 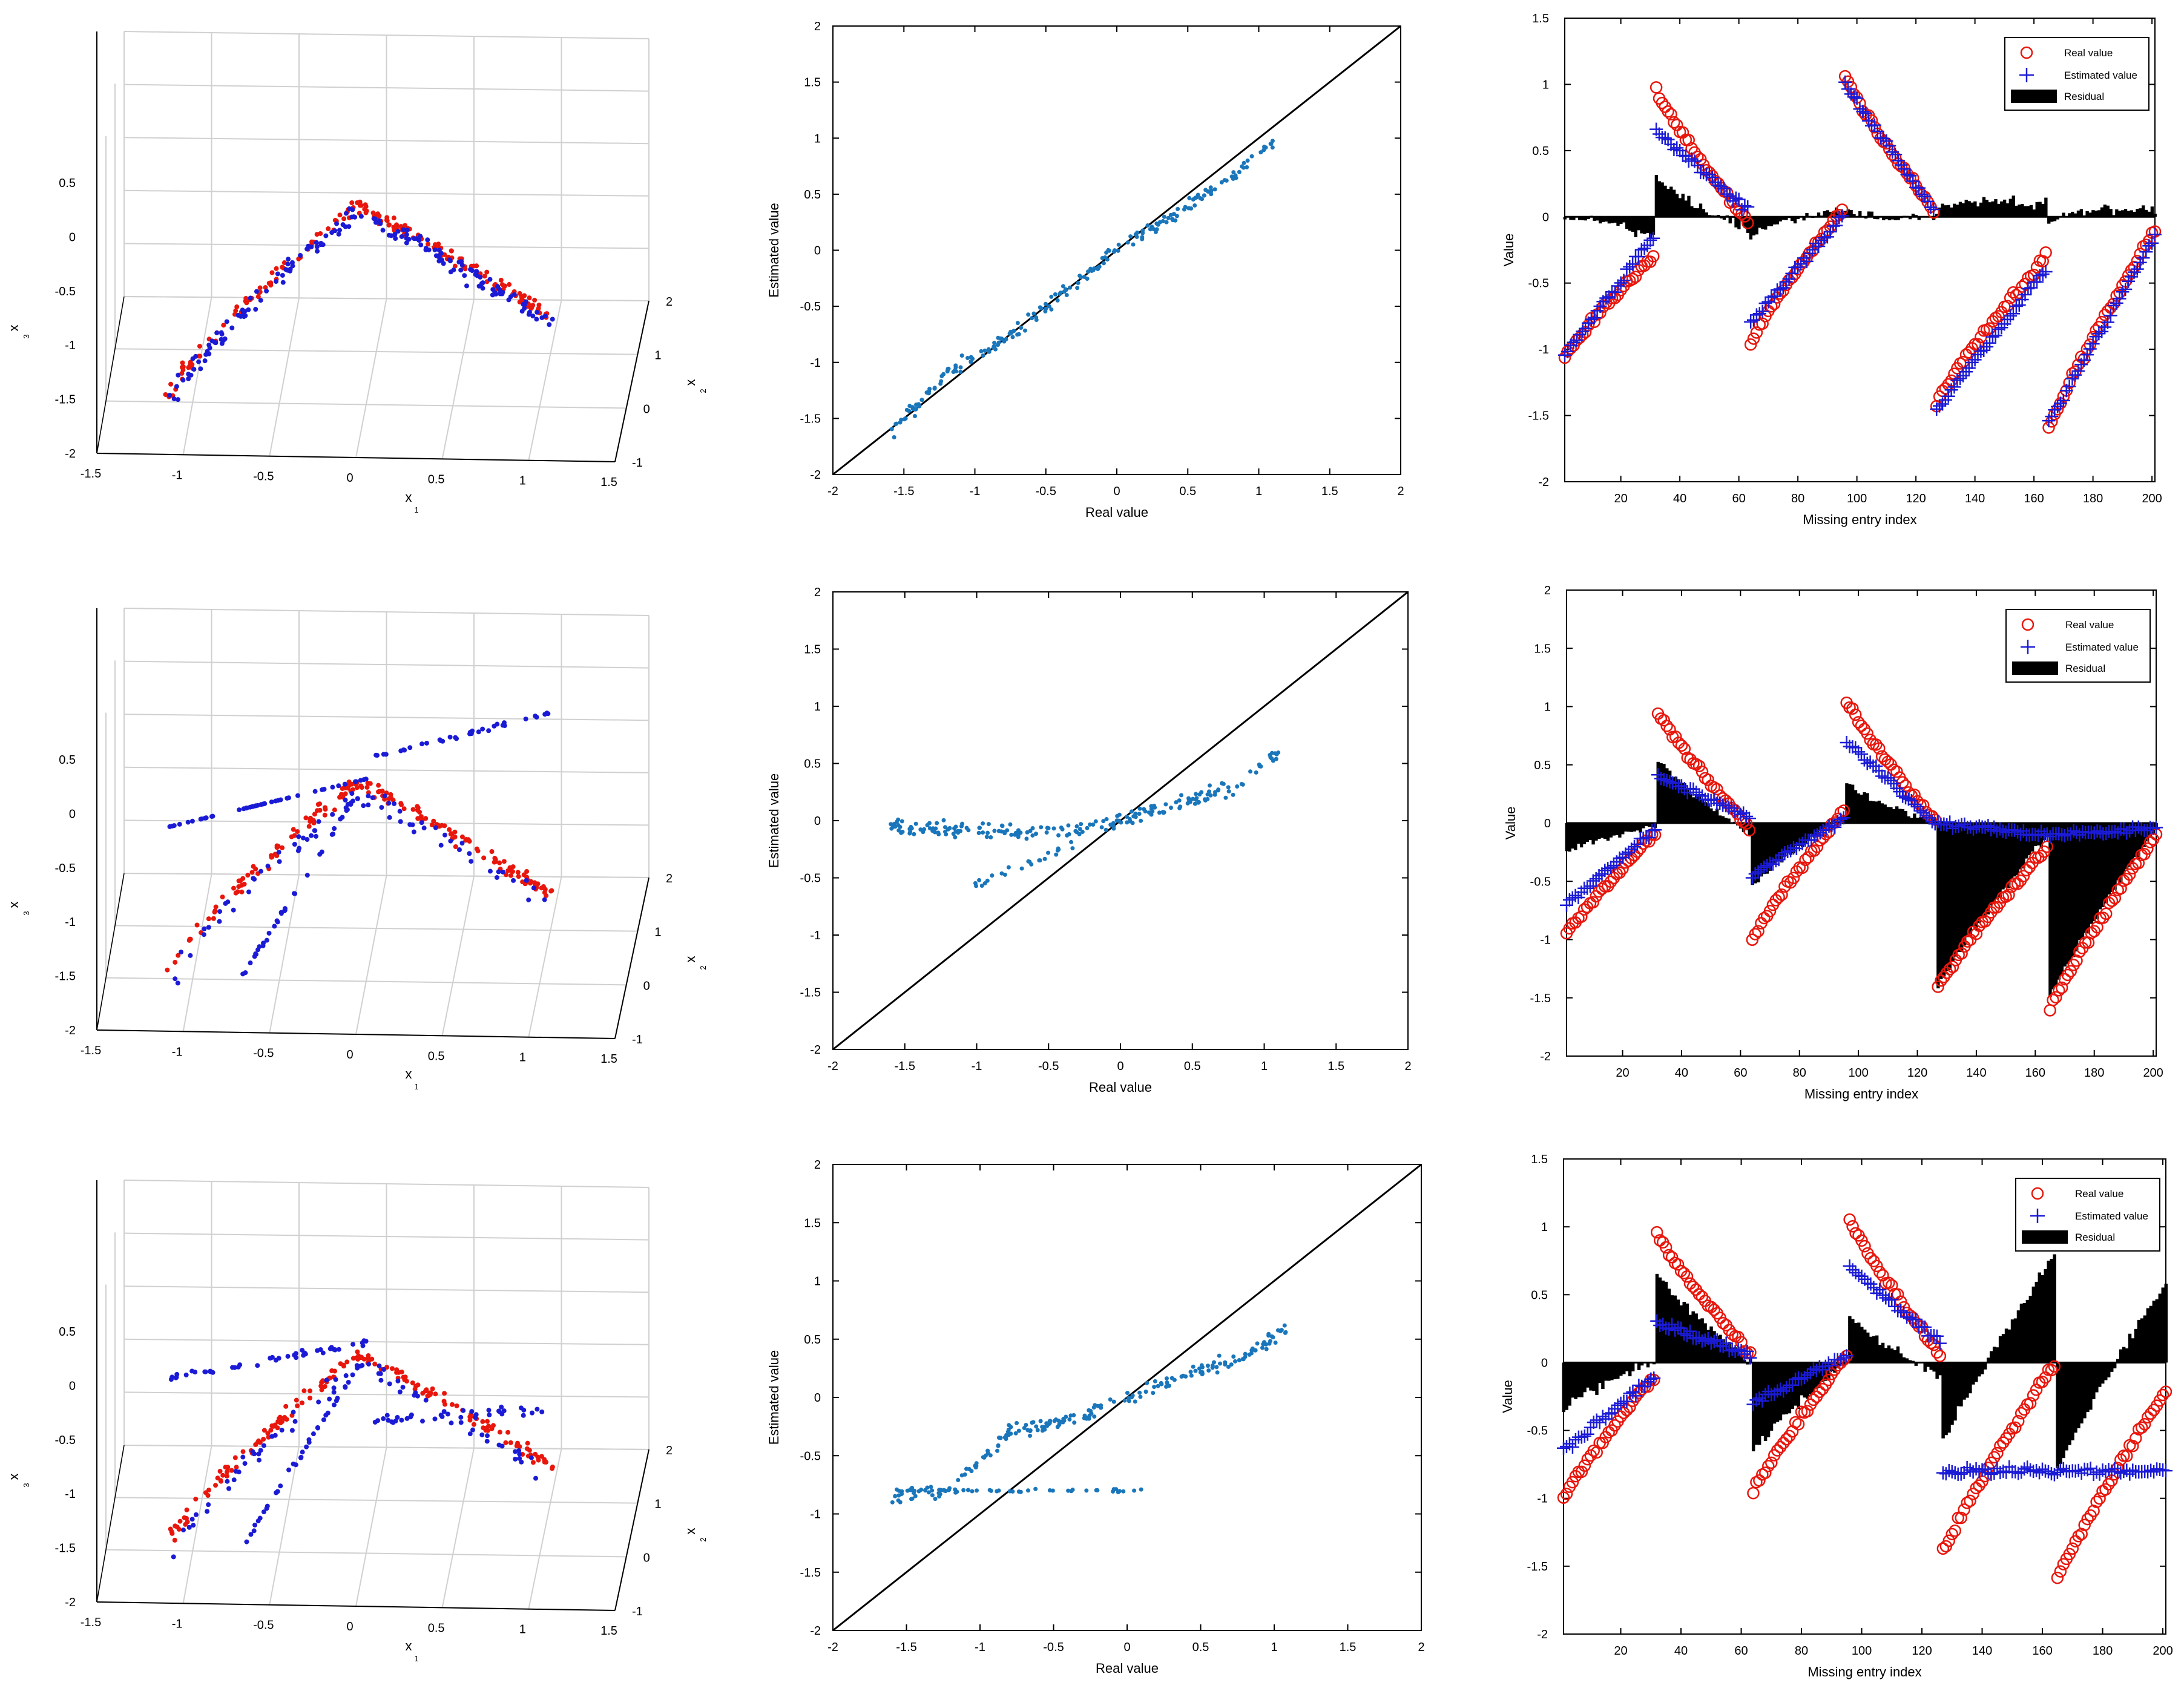 What do you see at coordinates (91, 1050) in the screenshot?
I see `x1-tick-label: -1.5` at bounding box center [91, 1050].